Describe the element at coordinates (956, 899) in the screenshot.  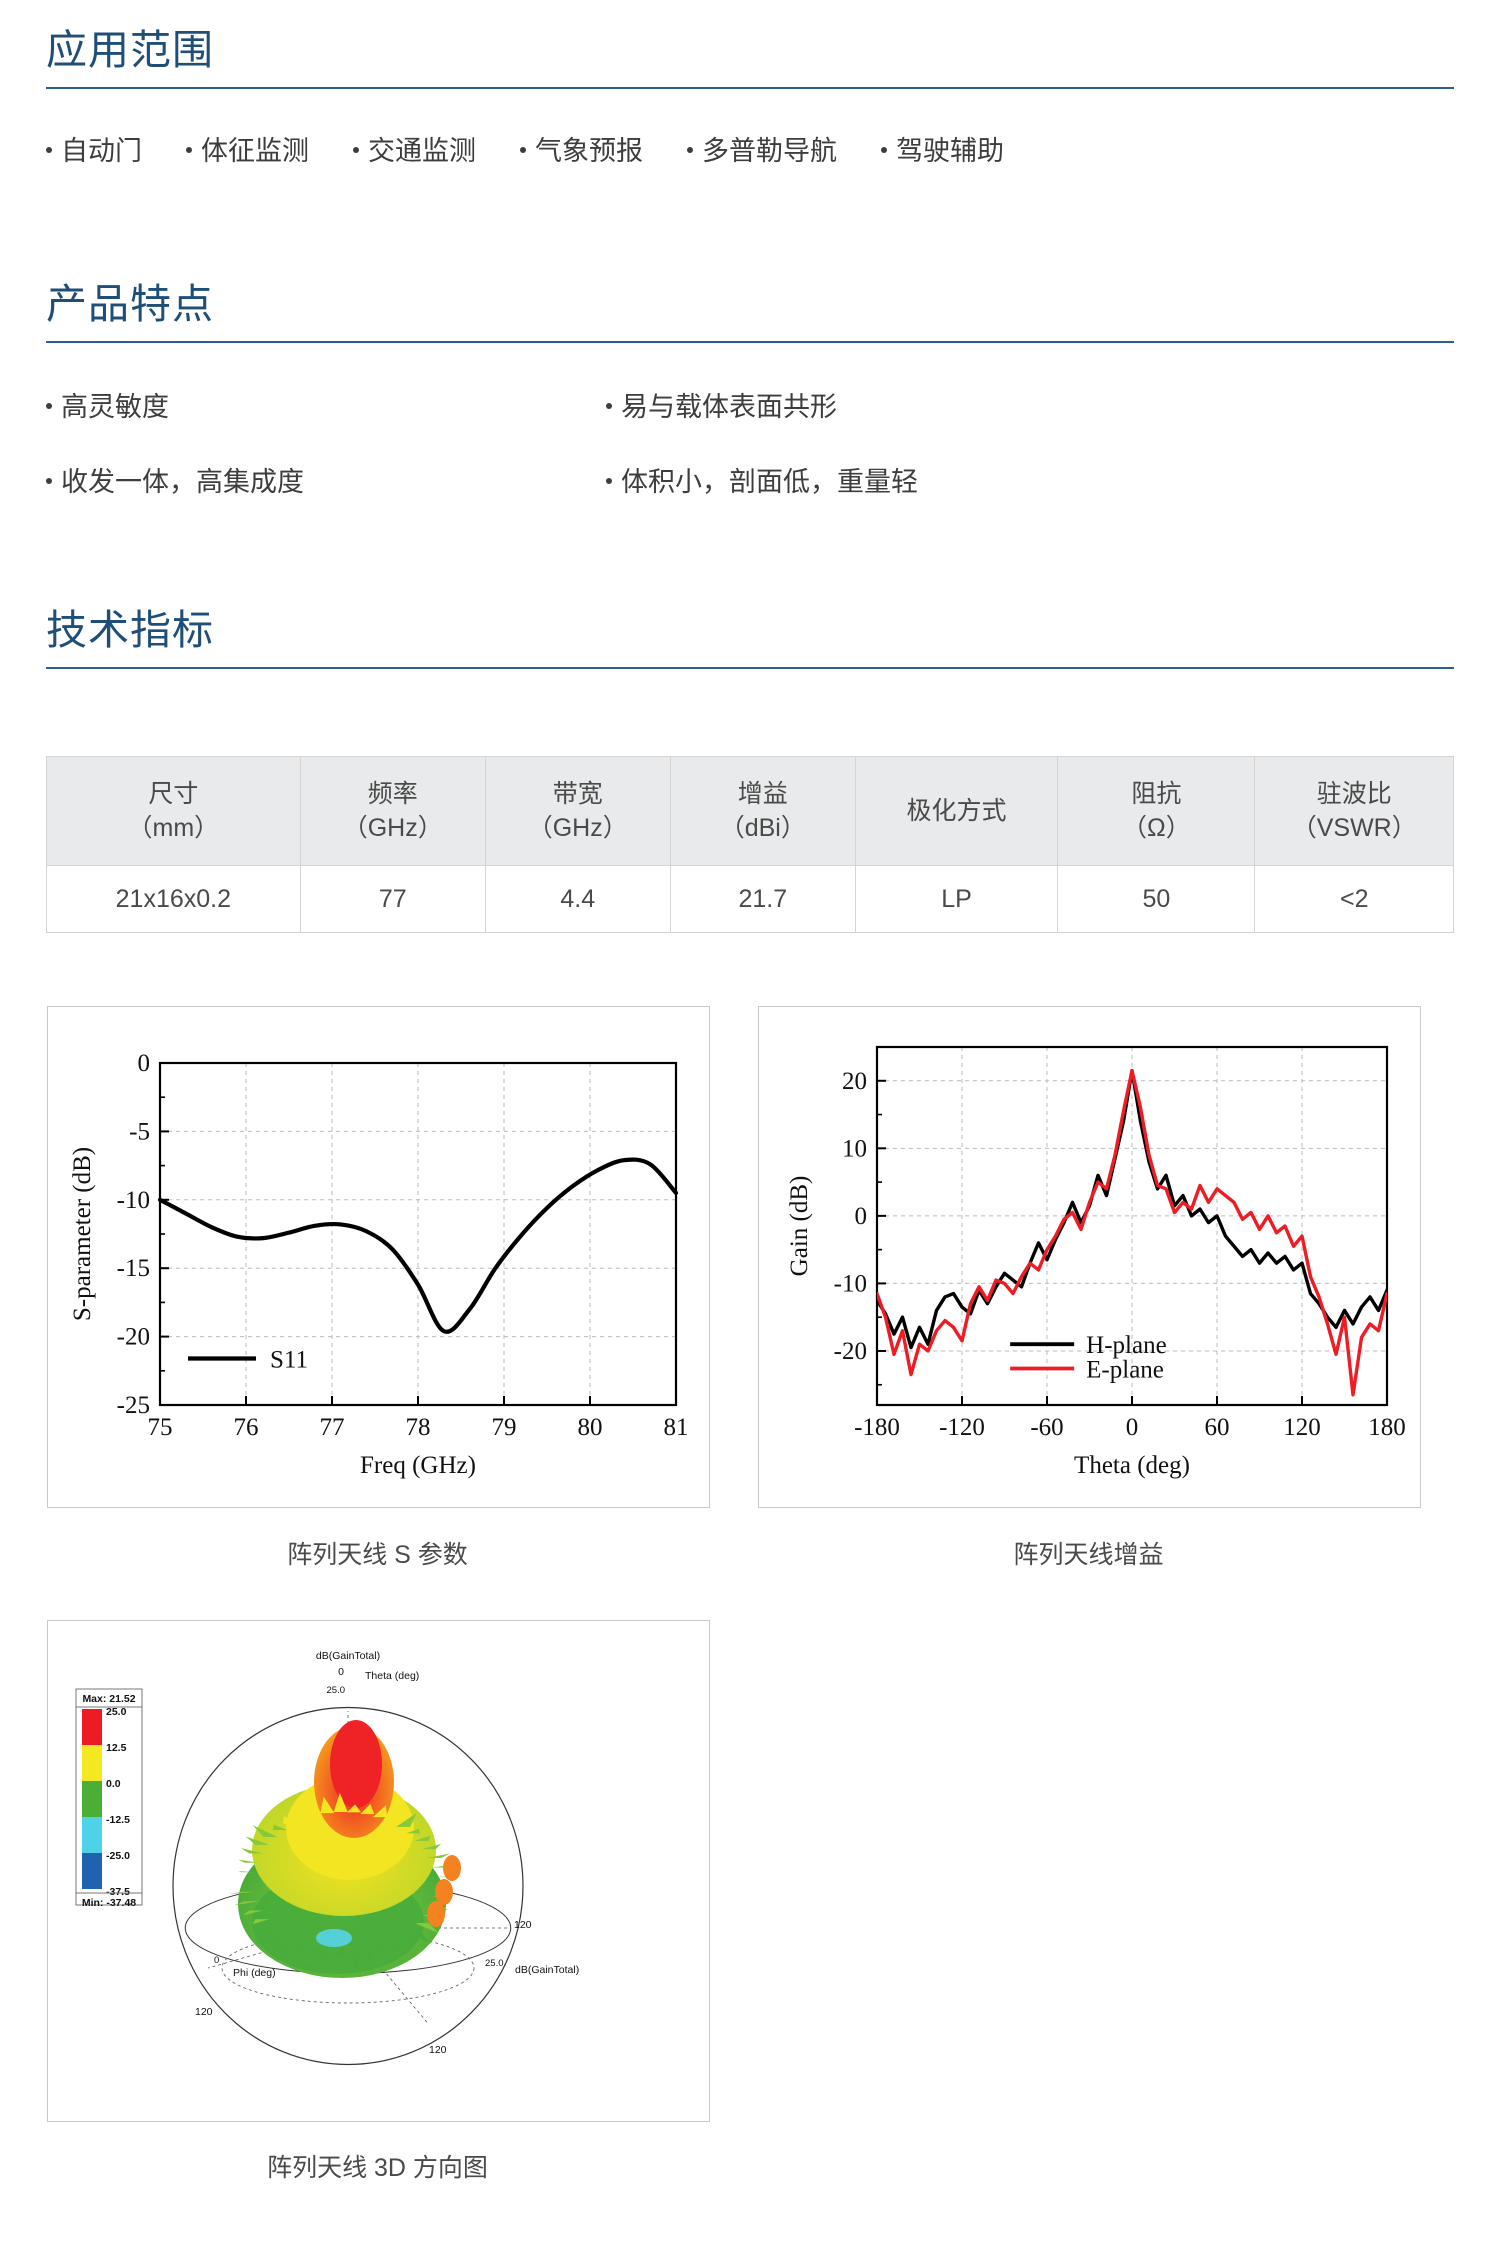
I see `table-cell-polarization: LP` at that location.